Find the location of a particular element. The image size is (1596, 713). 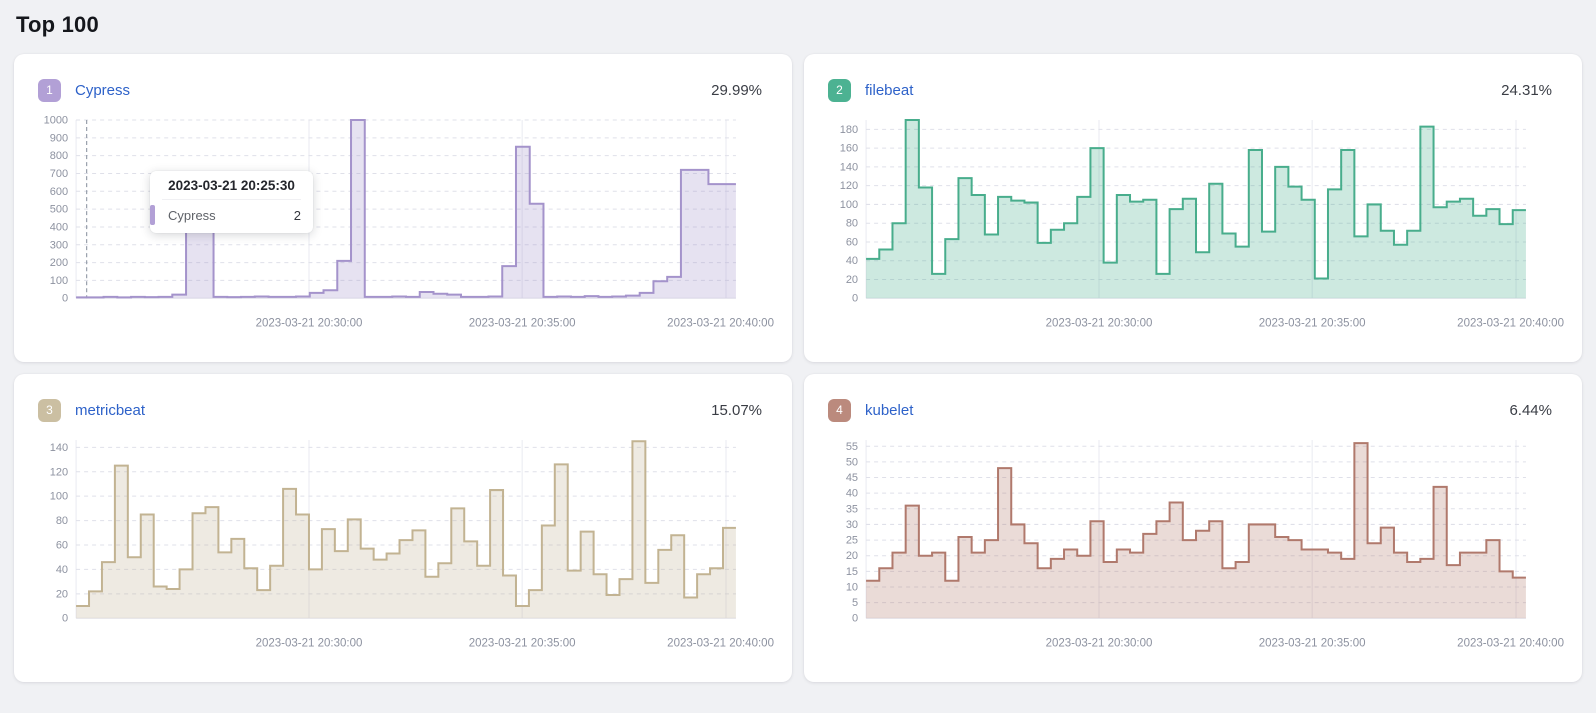

tooltip-series-row: Cypress 2 is located at coordinates (225, 215).